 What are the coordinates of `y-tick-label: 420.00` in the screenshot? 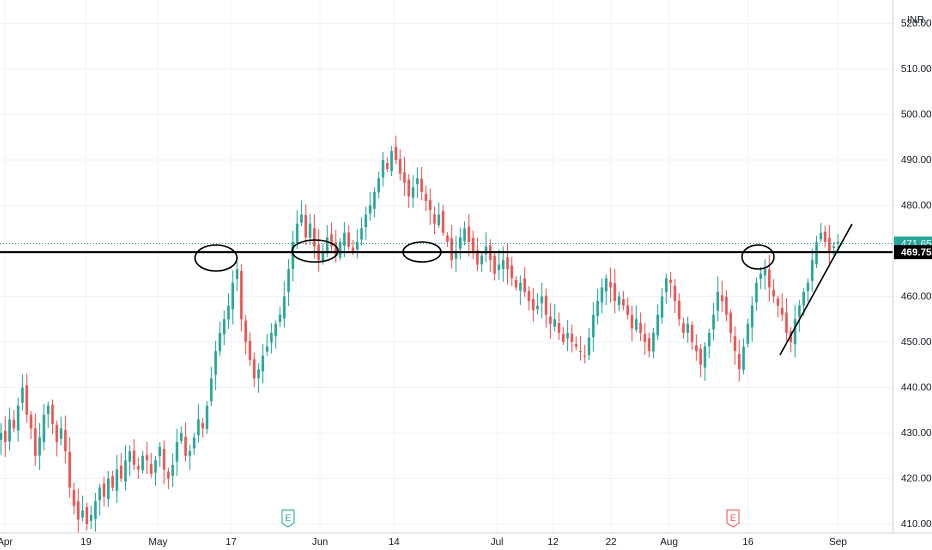 It's located at (916, 479).